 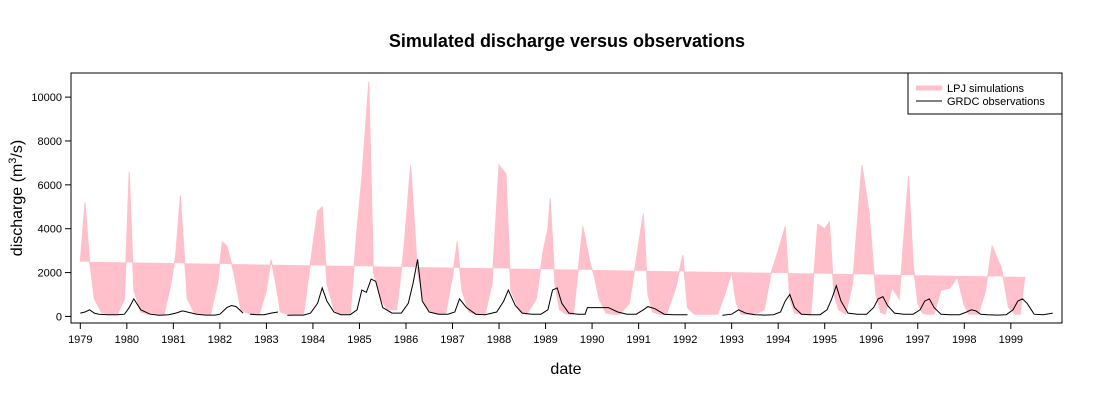 I want to click on x-tick-label-1984: 1984, so click(x=313, y=340).